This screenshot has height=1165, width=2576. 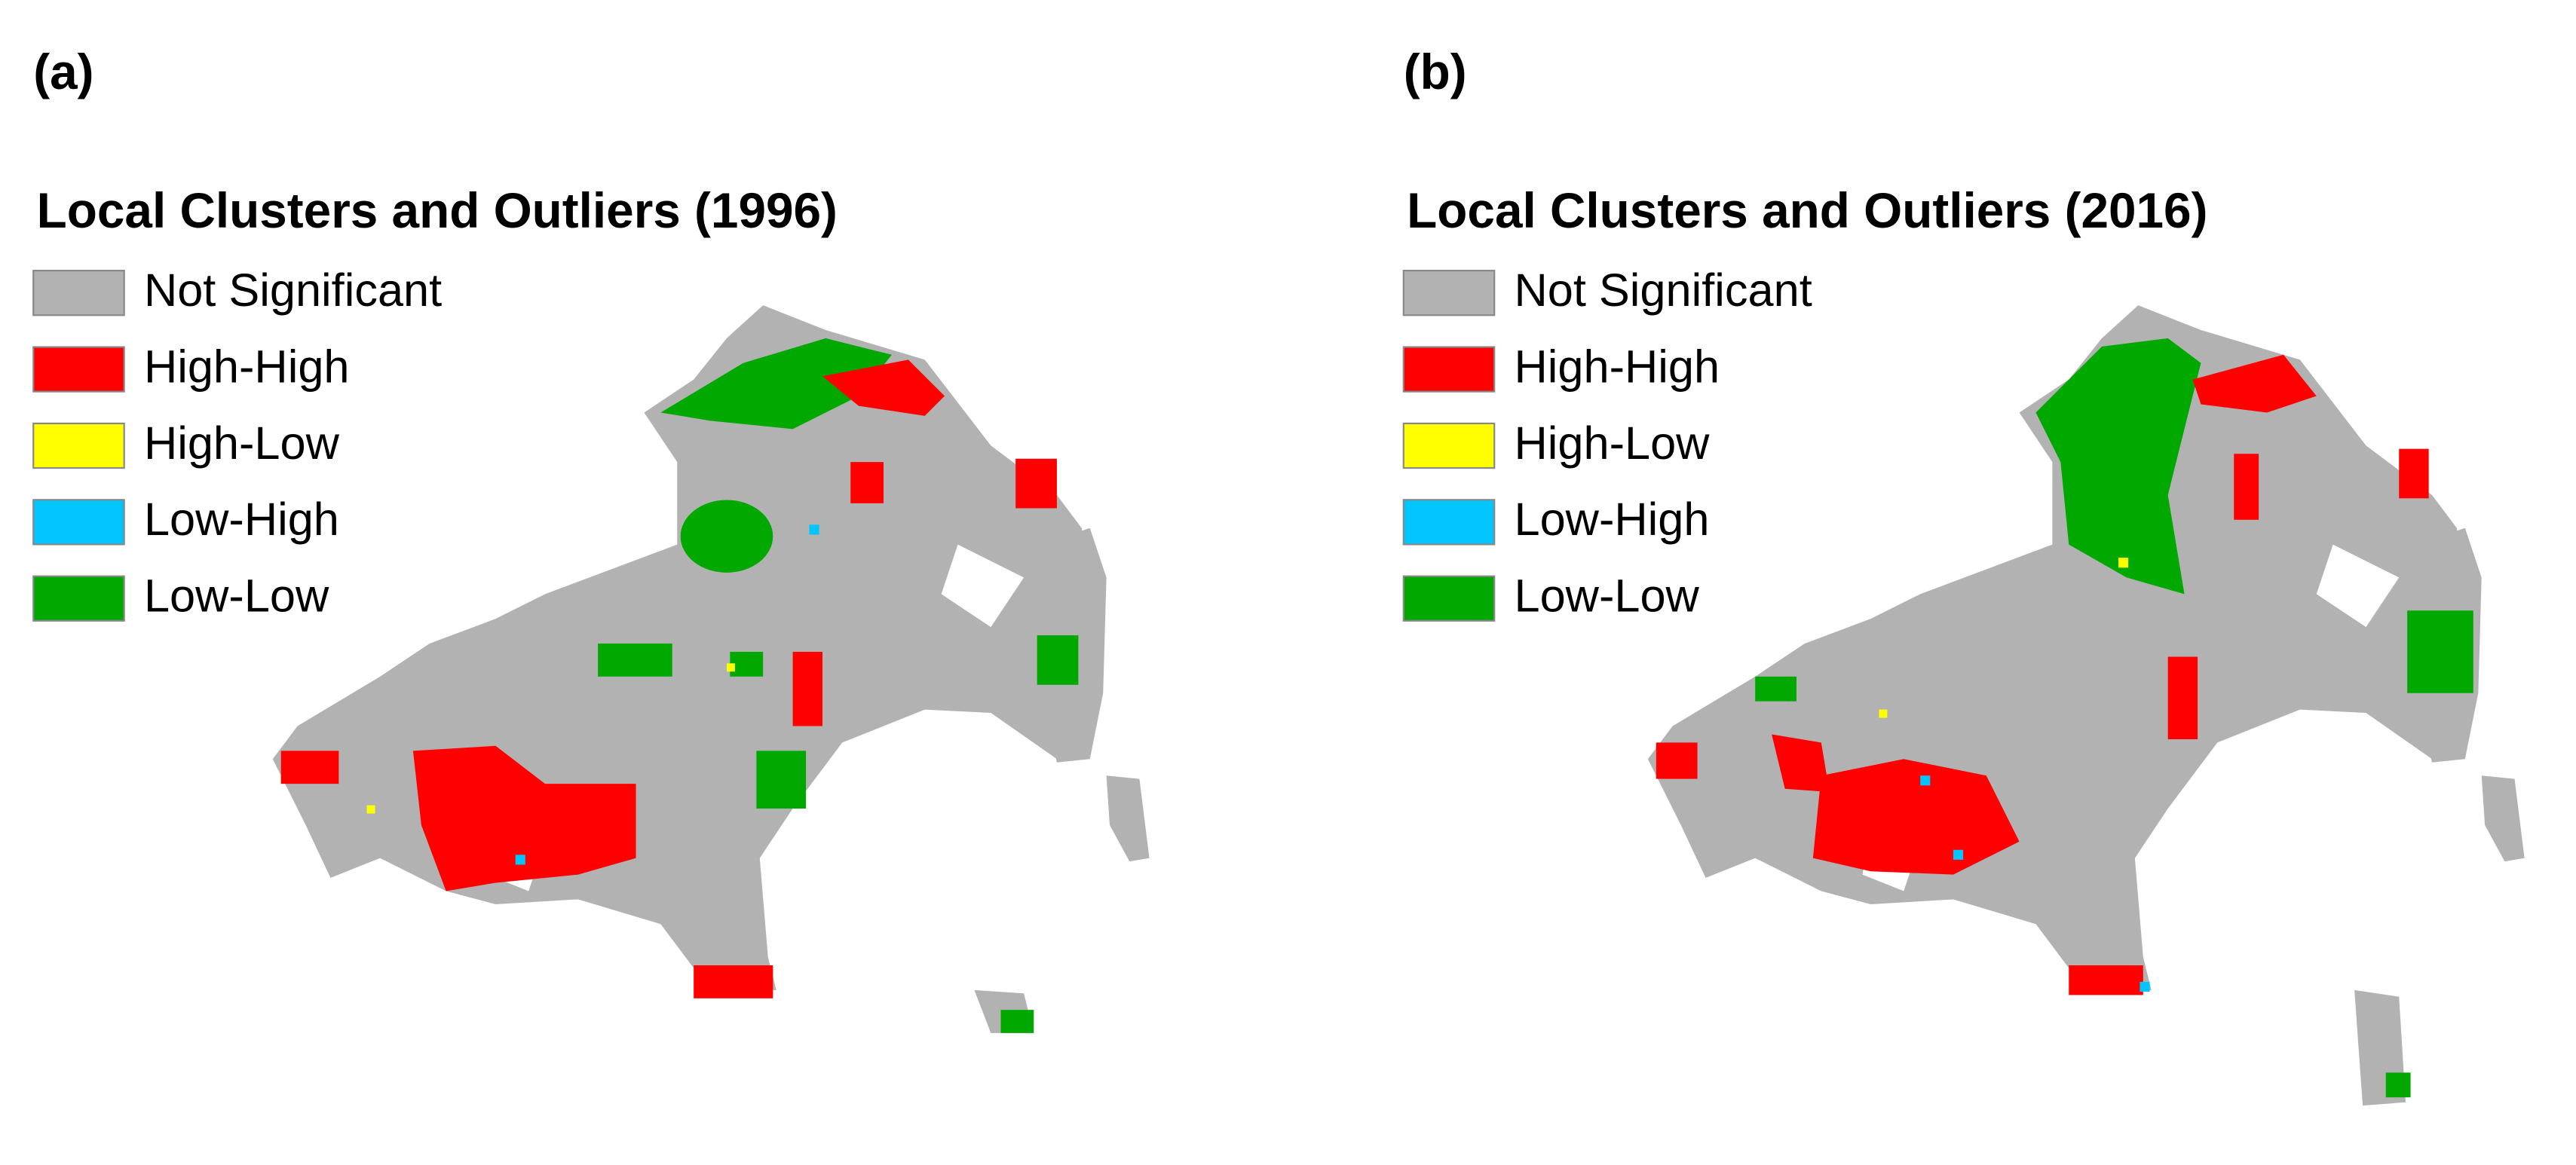 I want to click on map-title: Local Clusters and Outliers (1996), so click(x=437, y=210).